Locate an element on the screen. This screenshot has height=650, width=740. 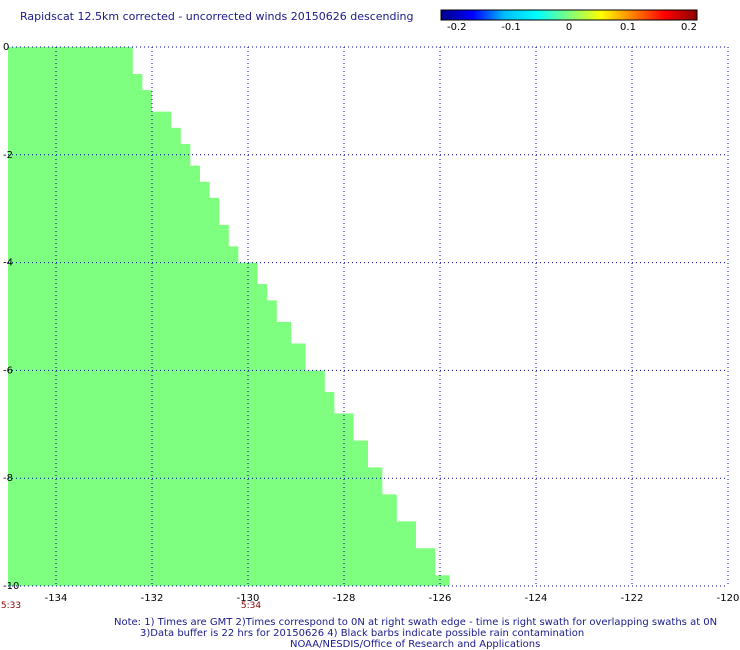
colorbar-gradient is located at coordinates (569, 15).